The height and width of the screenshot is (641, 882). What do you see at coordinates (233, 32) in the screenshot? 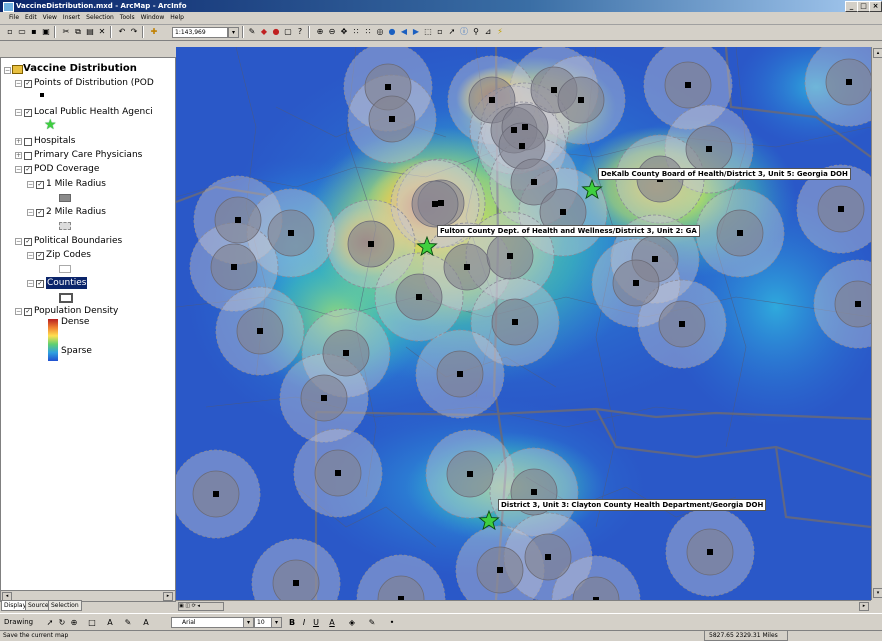
I see `chevron-down-icon: ▾` at bounding box center [233, 32].